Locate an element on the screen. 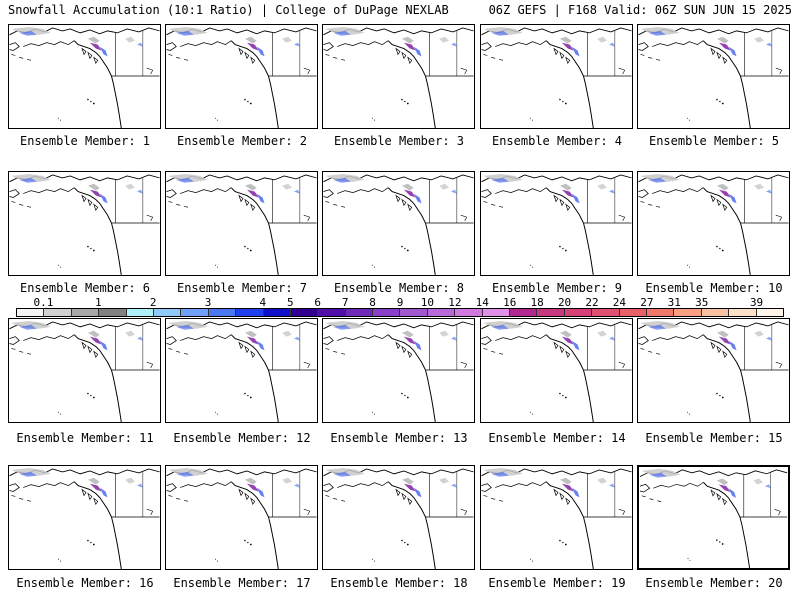 The width and height of the screenshot is (800, 600). legend-tick-label: 8 is located at coordinates (372, 302).